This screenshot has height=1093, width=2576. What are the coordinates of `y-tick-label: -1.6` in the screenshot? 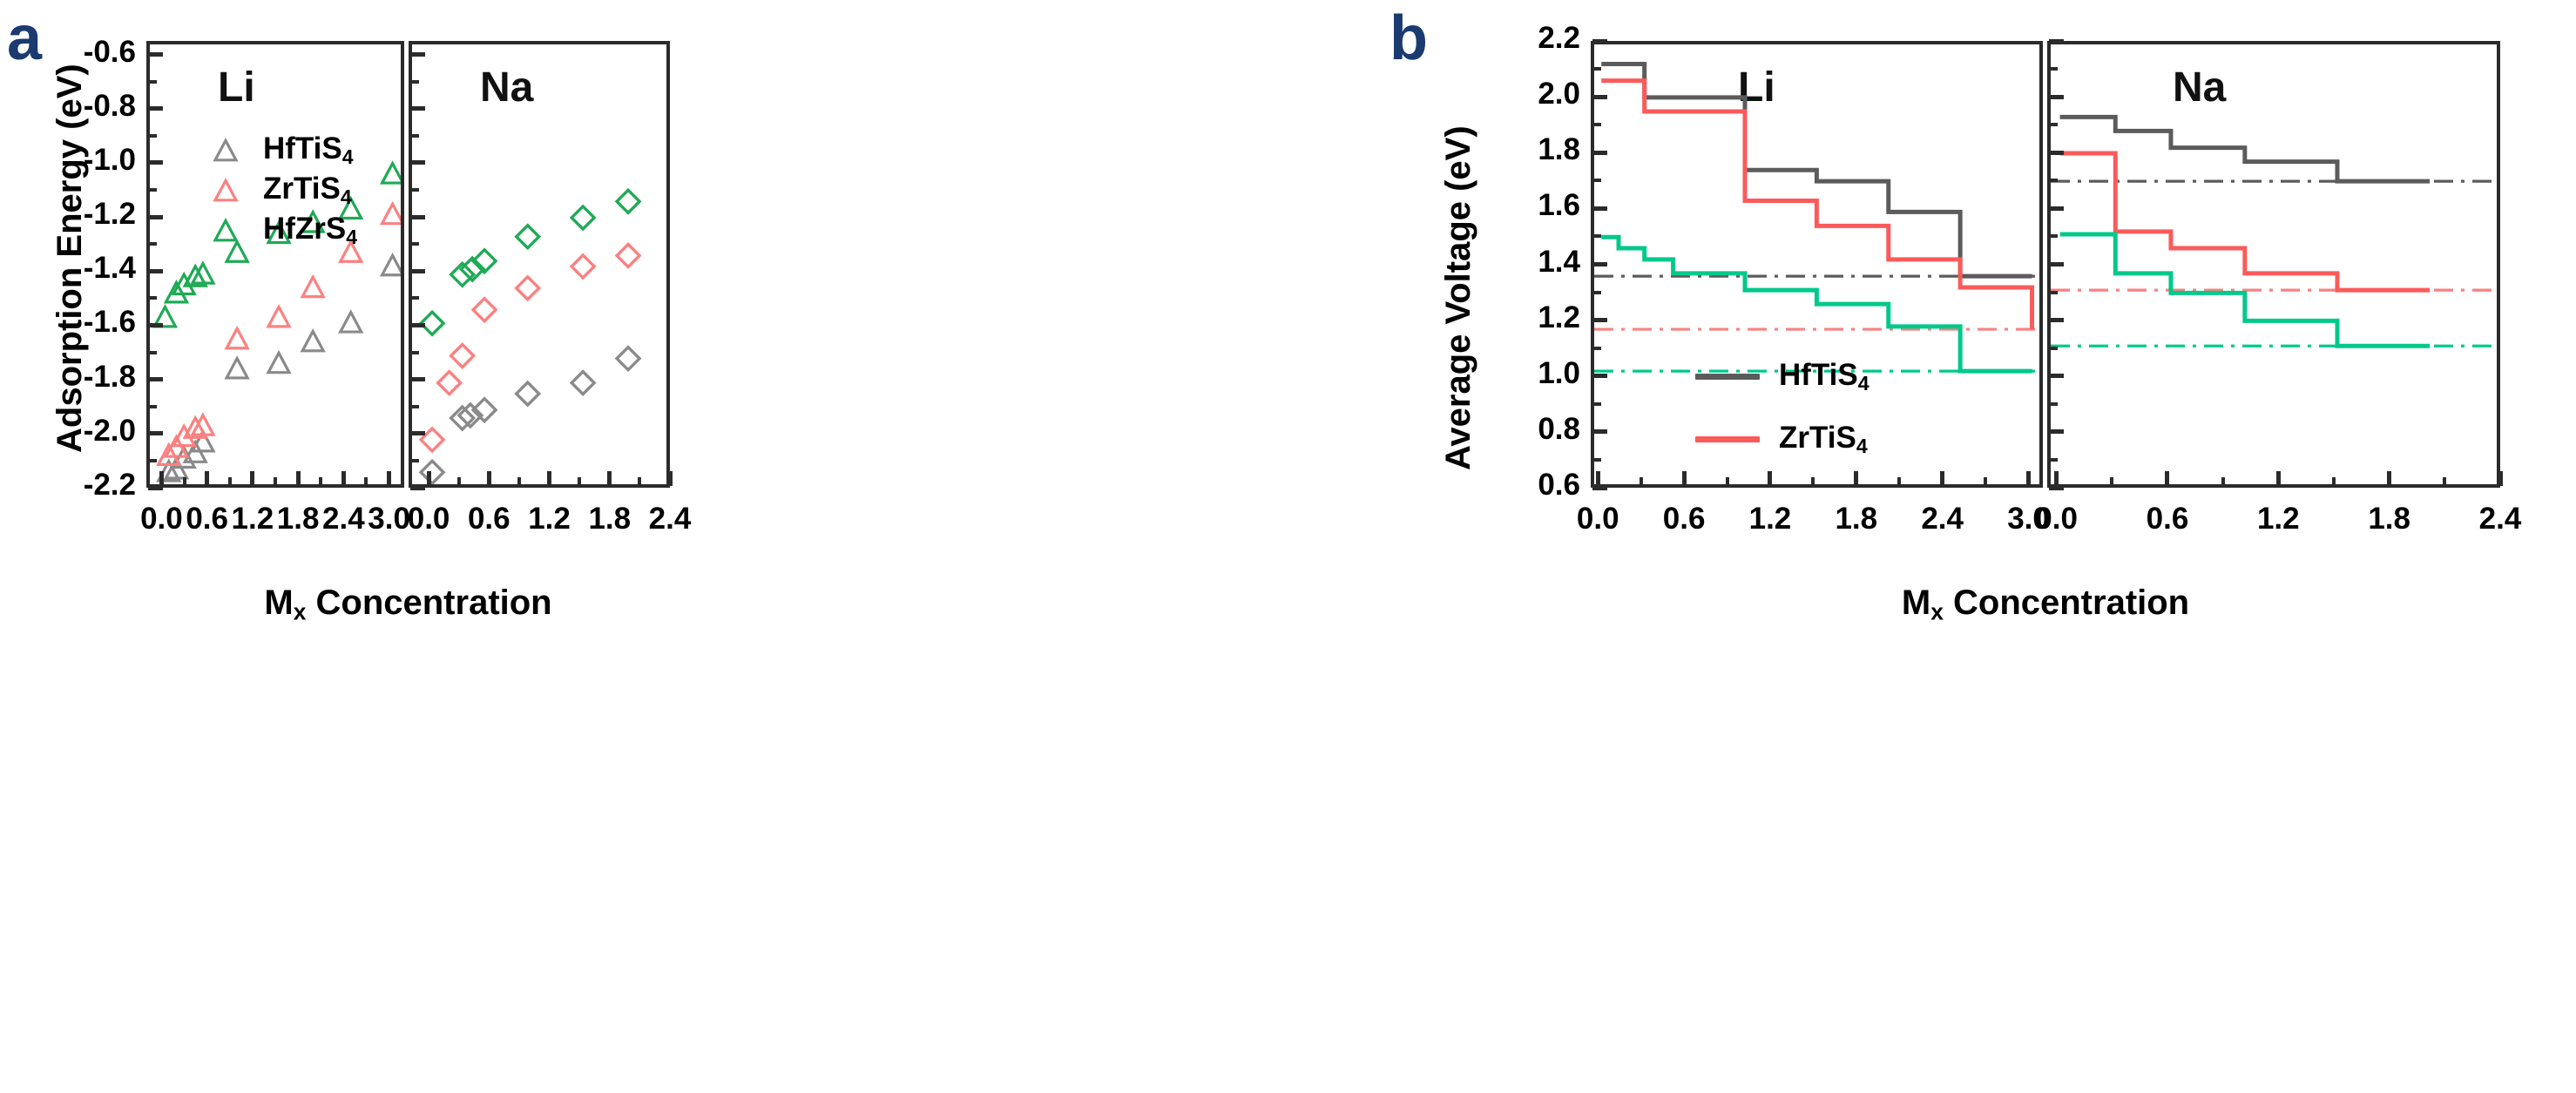 It's located at (109, 322).